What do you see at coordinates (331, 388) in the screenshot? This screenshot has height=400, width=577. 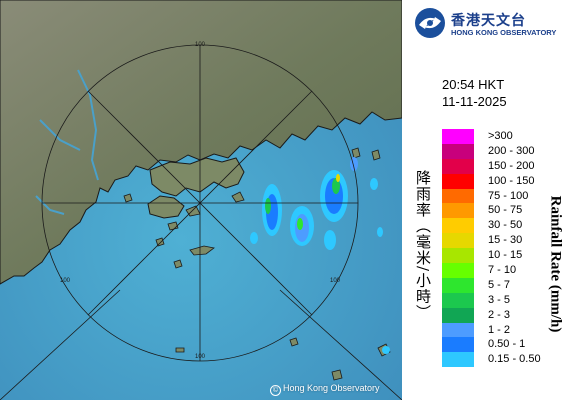 I see `copyright-text: Hong Kong Observatory` at bounding box center [331, 388].